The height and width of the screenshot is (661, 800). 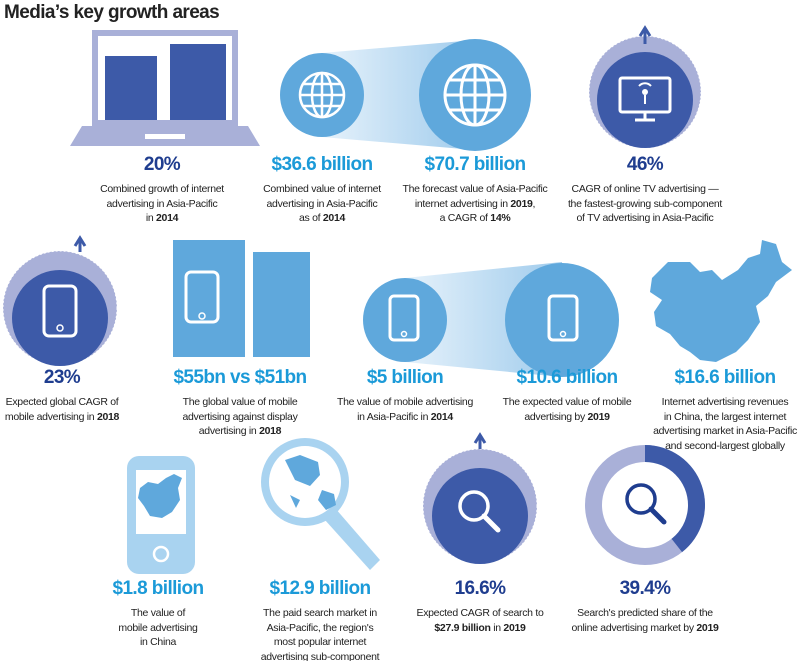 What do you see at coordinates (162, 164) in the screenshot?
I see `stat-value: 20%` at bounding box center [162, 164].